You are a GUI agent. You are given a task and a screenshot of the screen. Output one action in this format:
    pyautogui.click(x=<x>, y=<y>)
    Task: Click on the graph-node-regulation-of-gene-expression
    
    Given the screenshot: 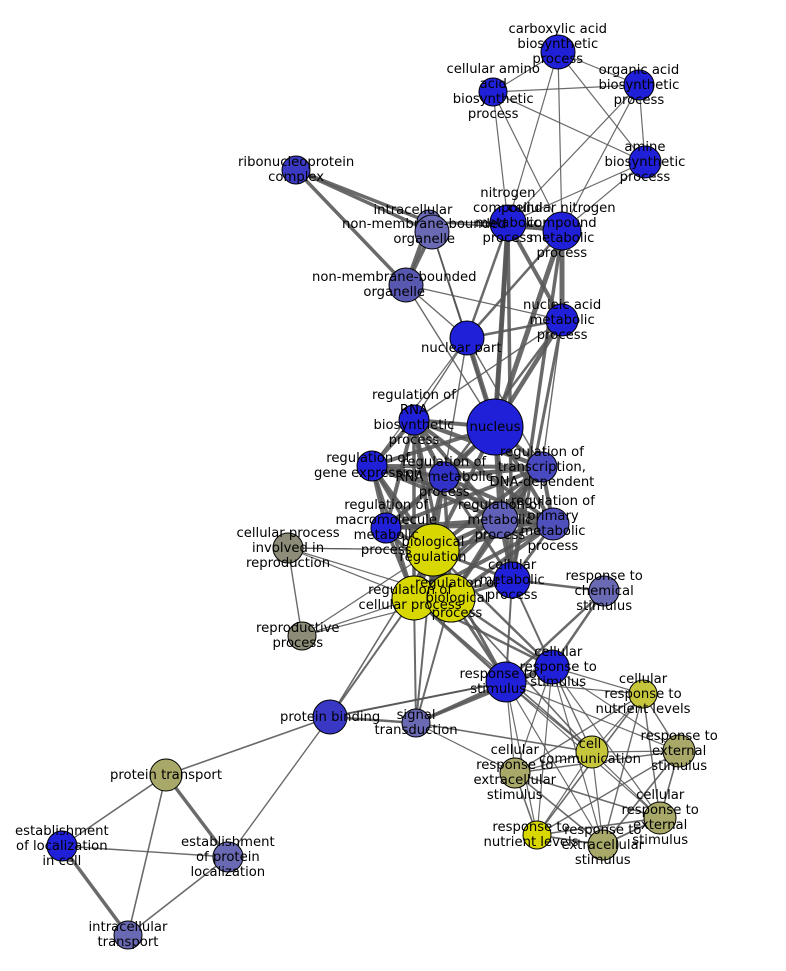 What is the action you would take?
    pyautogui.click(x=372, y=466)
    